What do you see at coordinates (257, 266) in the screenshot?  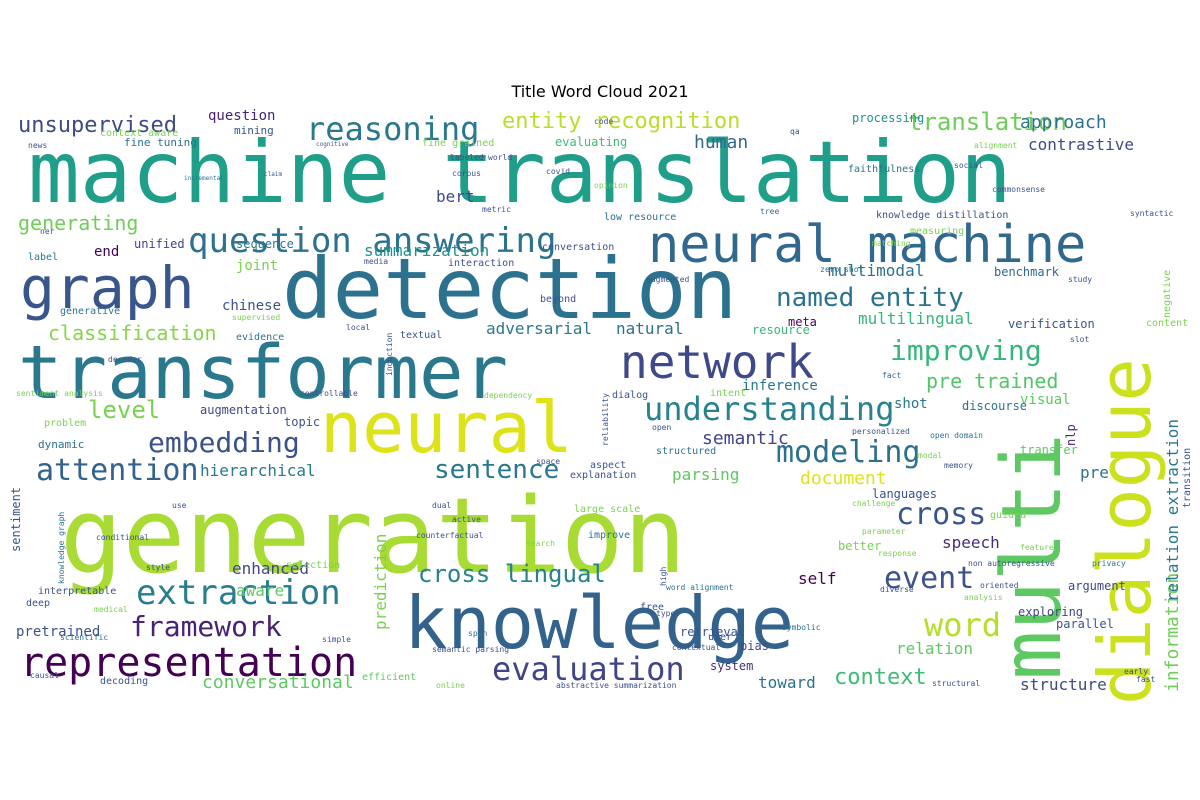 I see `word-joint: joint` at bounding box center [257, 266].